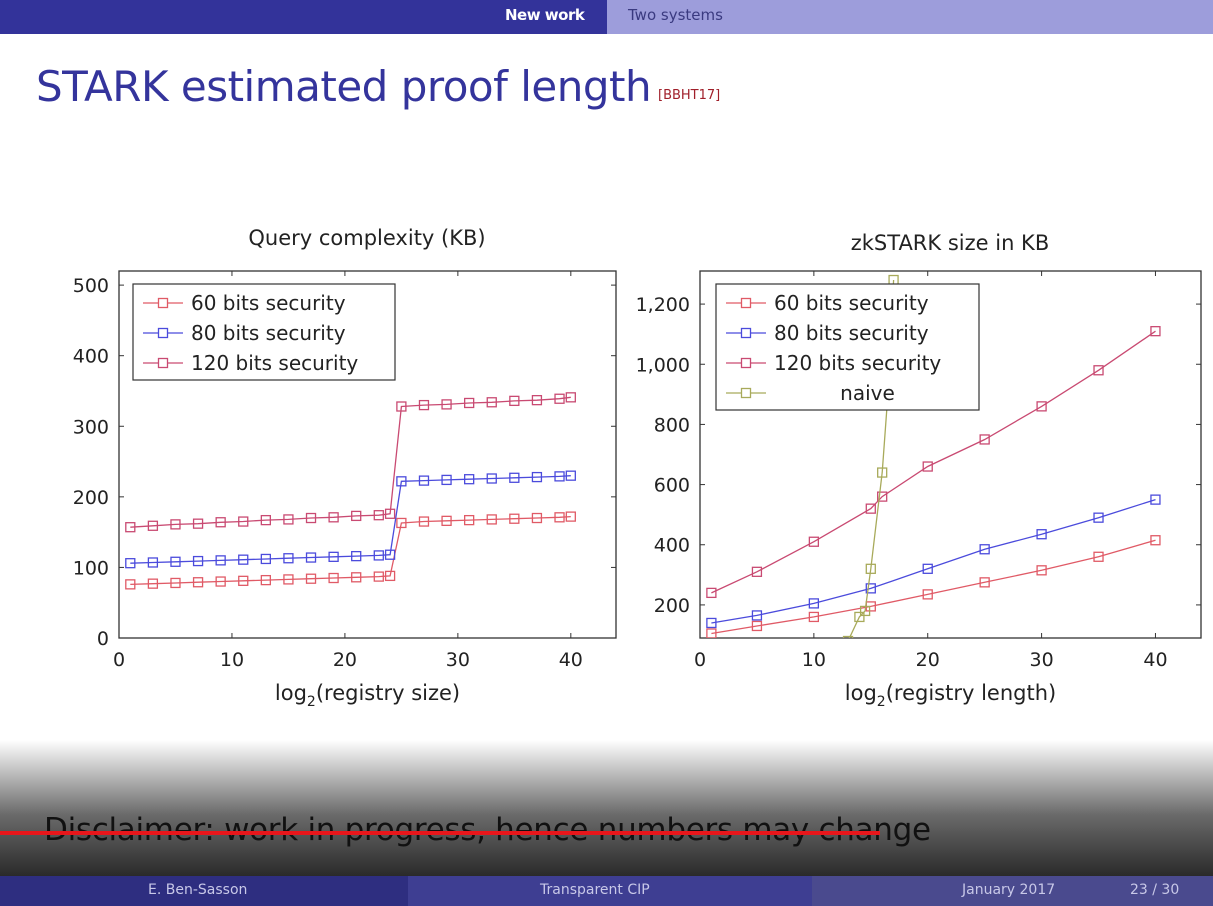  I want to click on video-progress-bar, so click(440, 833).